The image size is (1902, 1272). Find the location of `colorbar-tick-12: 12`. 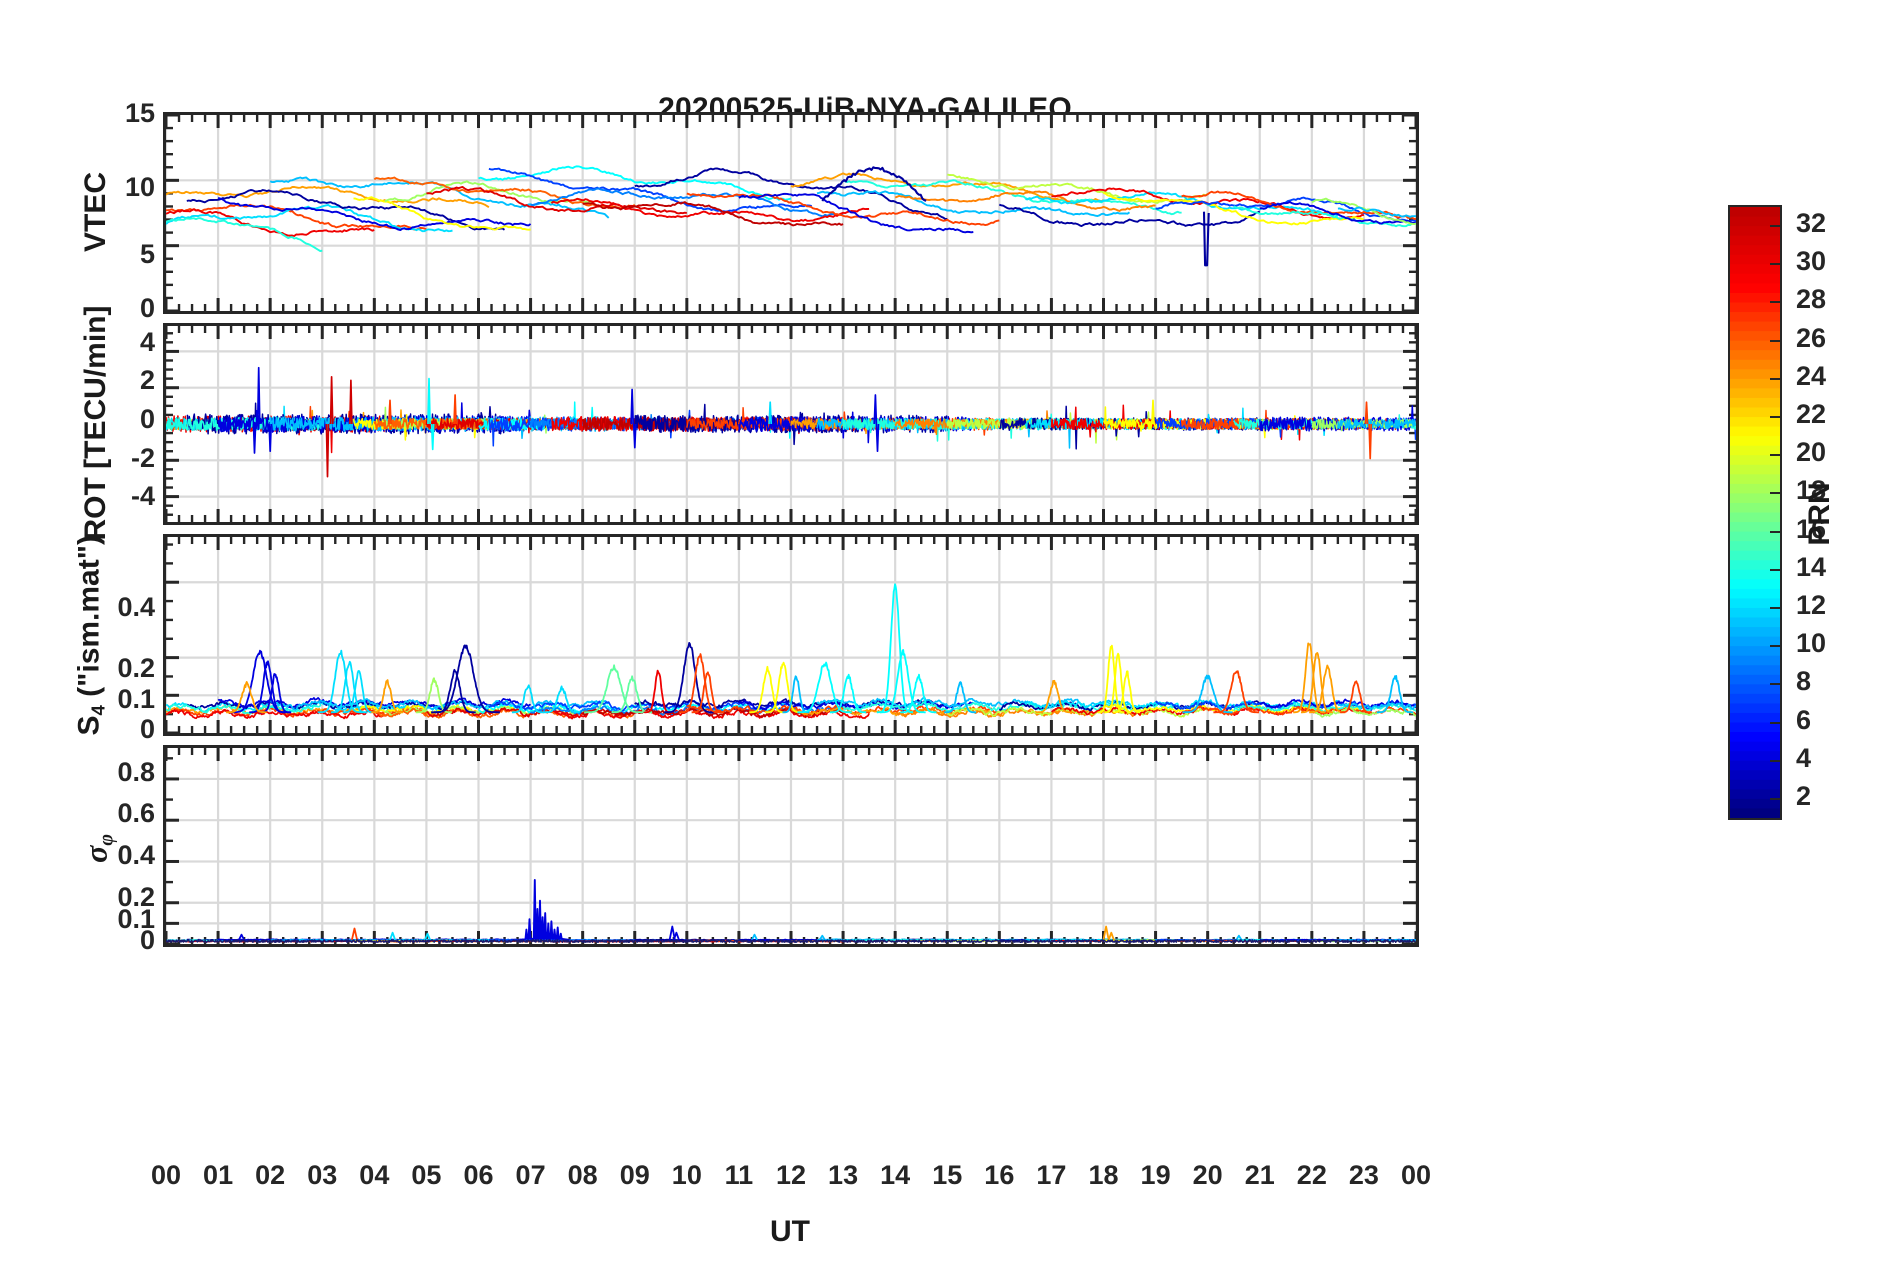

colorbar-tick-12: 12 is located at coordinates (1811, 604).